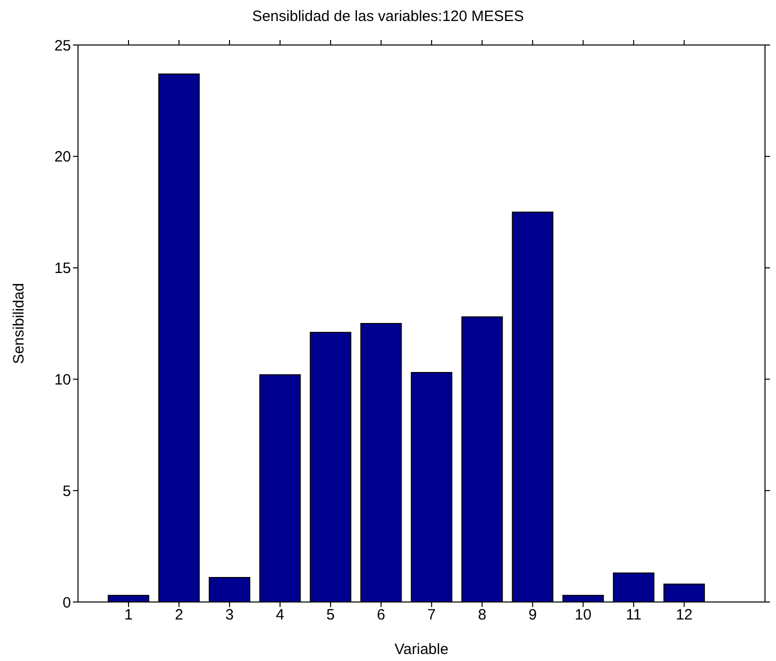 This screenshot has height=661, width=776. Describe the element at coordinates (684, 615) in the screenshot. I see `x-tick-label: 12` at that location.